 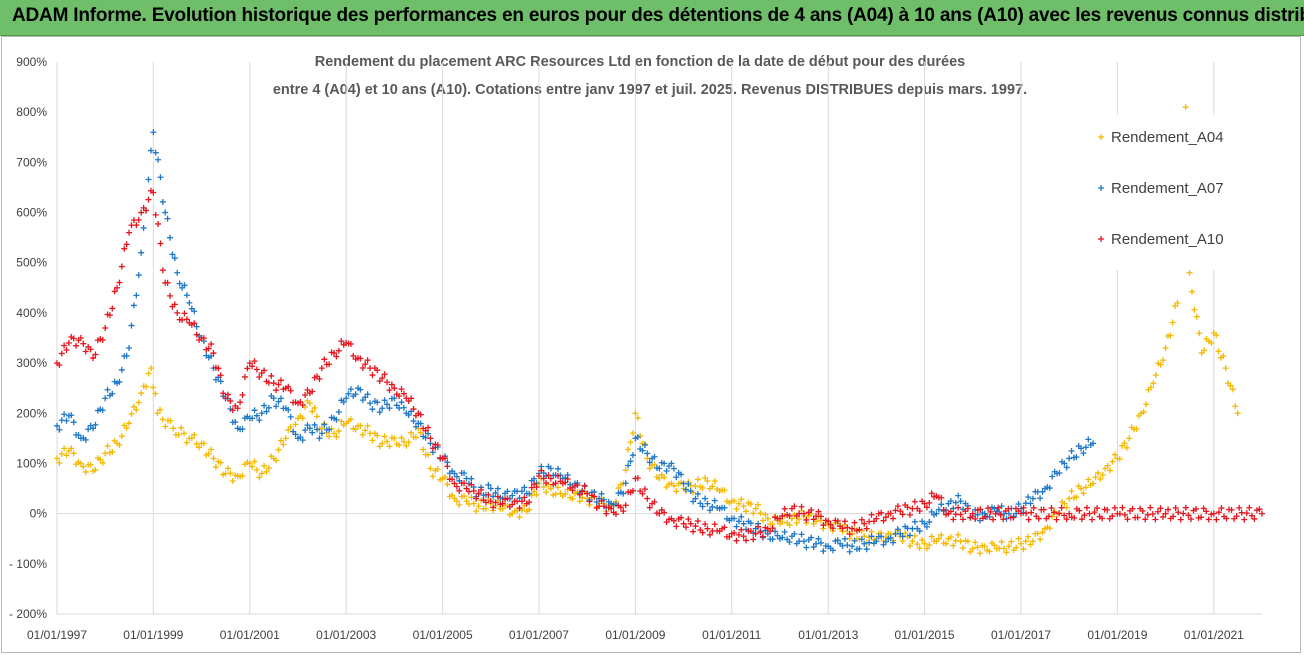 I want to click on x-tick-label: 01/01/1997, so click(x=57, y=635).